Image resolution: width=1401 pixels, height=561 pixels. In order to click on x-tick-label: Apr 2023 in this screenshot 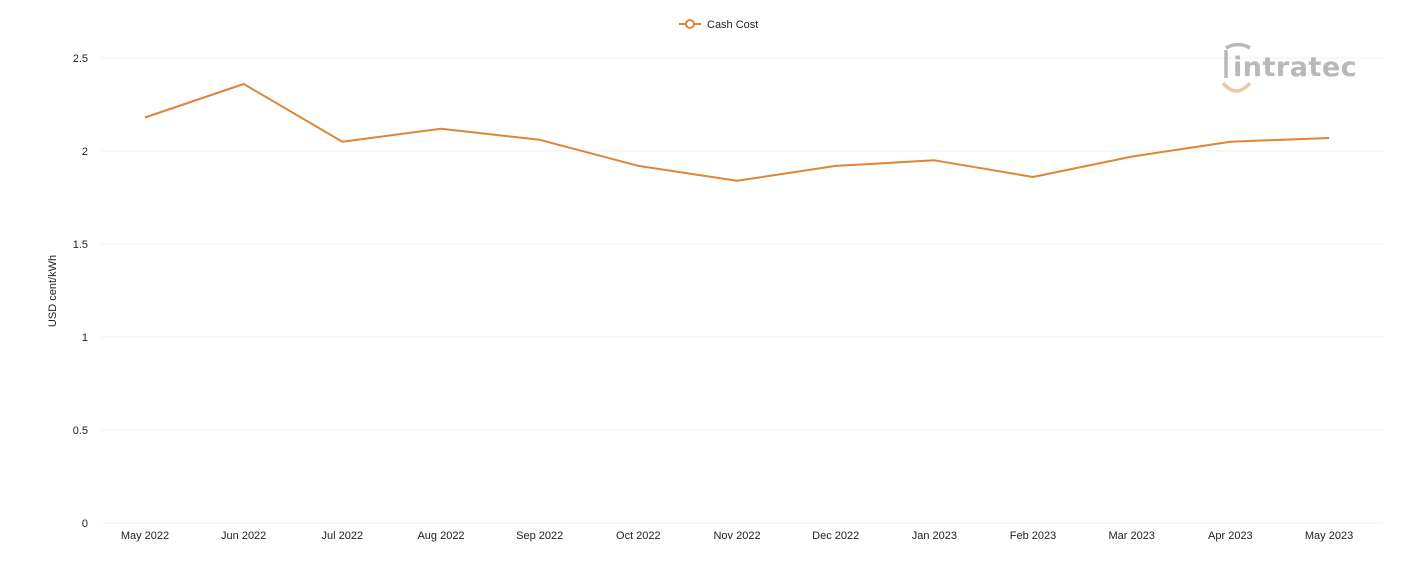, I will do `click(1230, 536)`.